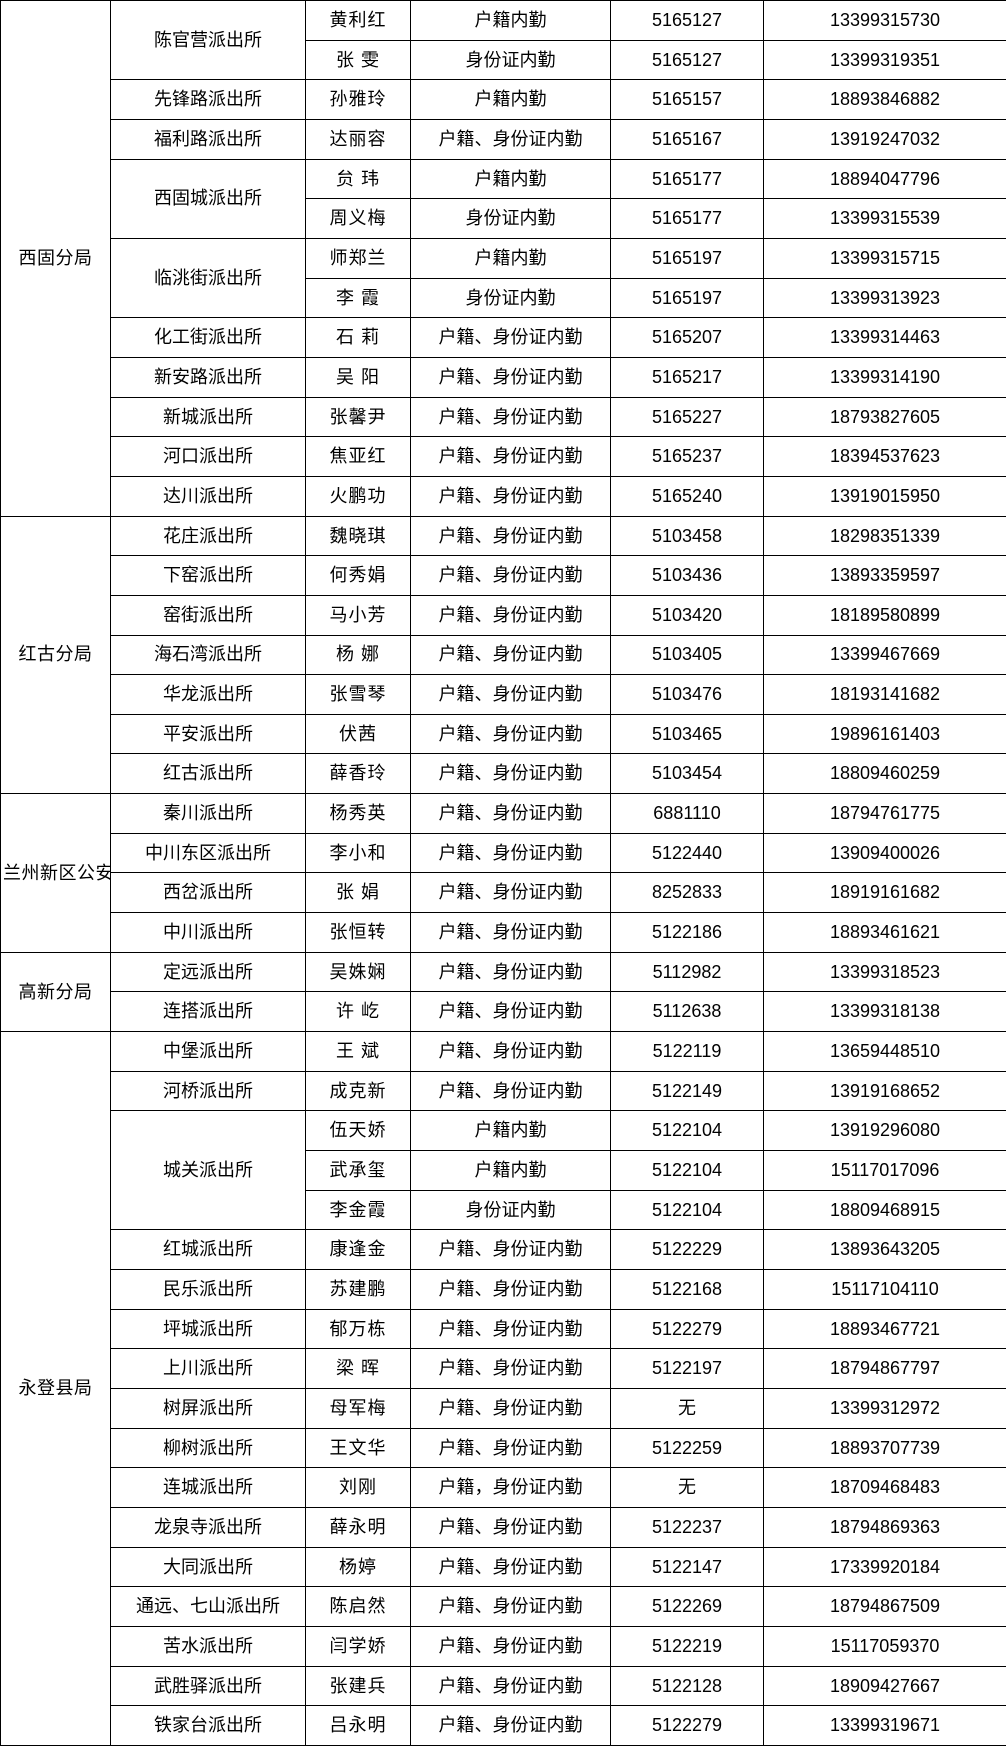  I want to click on person-name-cell: 薛永明, so click(358, 1527).